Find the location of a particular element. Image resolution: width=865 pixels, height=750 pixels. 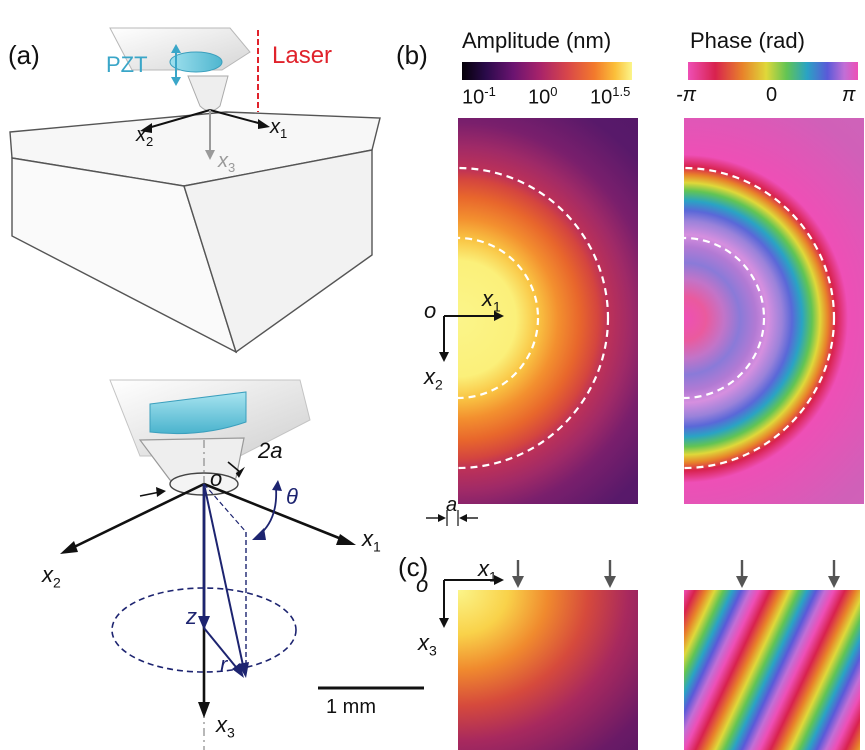

bottom-x2-label: x2 is located at coordinates (51, 576).